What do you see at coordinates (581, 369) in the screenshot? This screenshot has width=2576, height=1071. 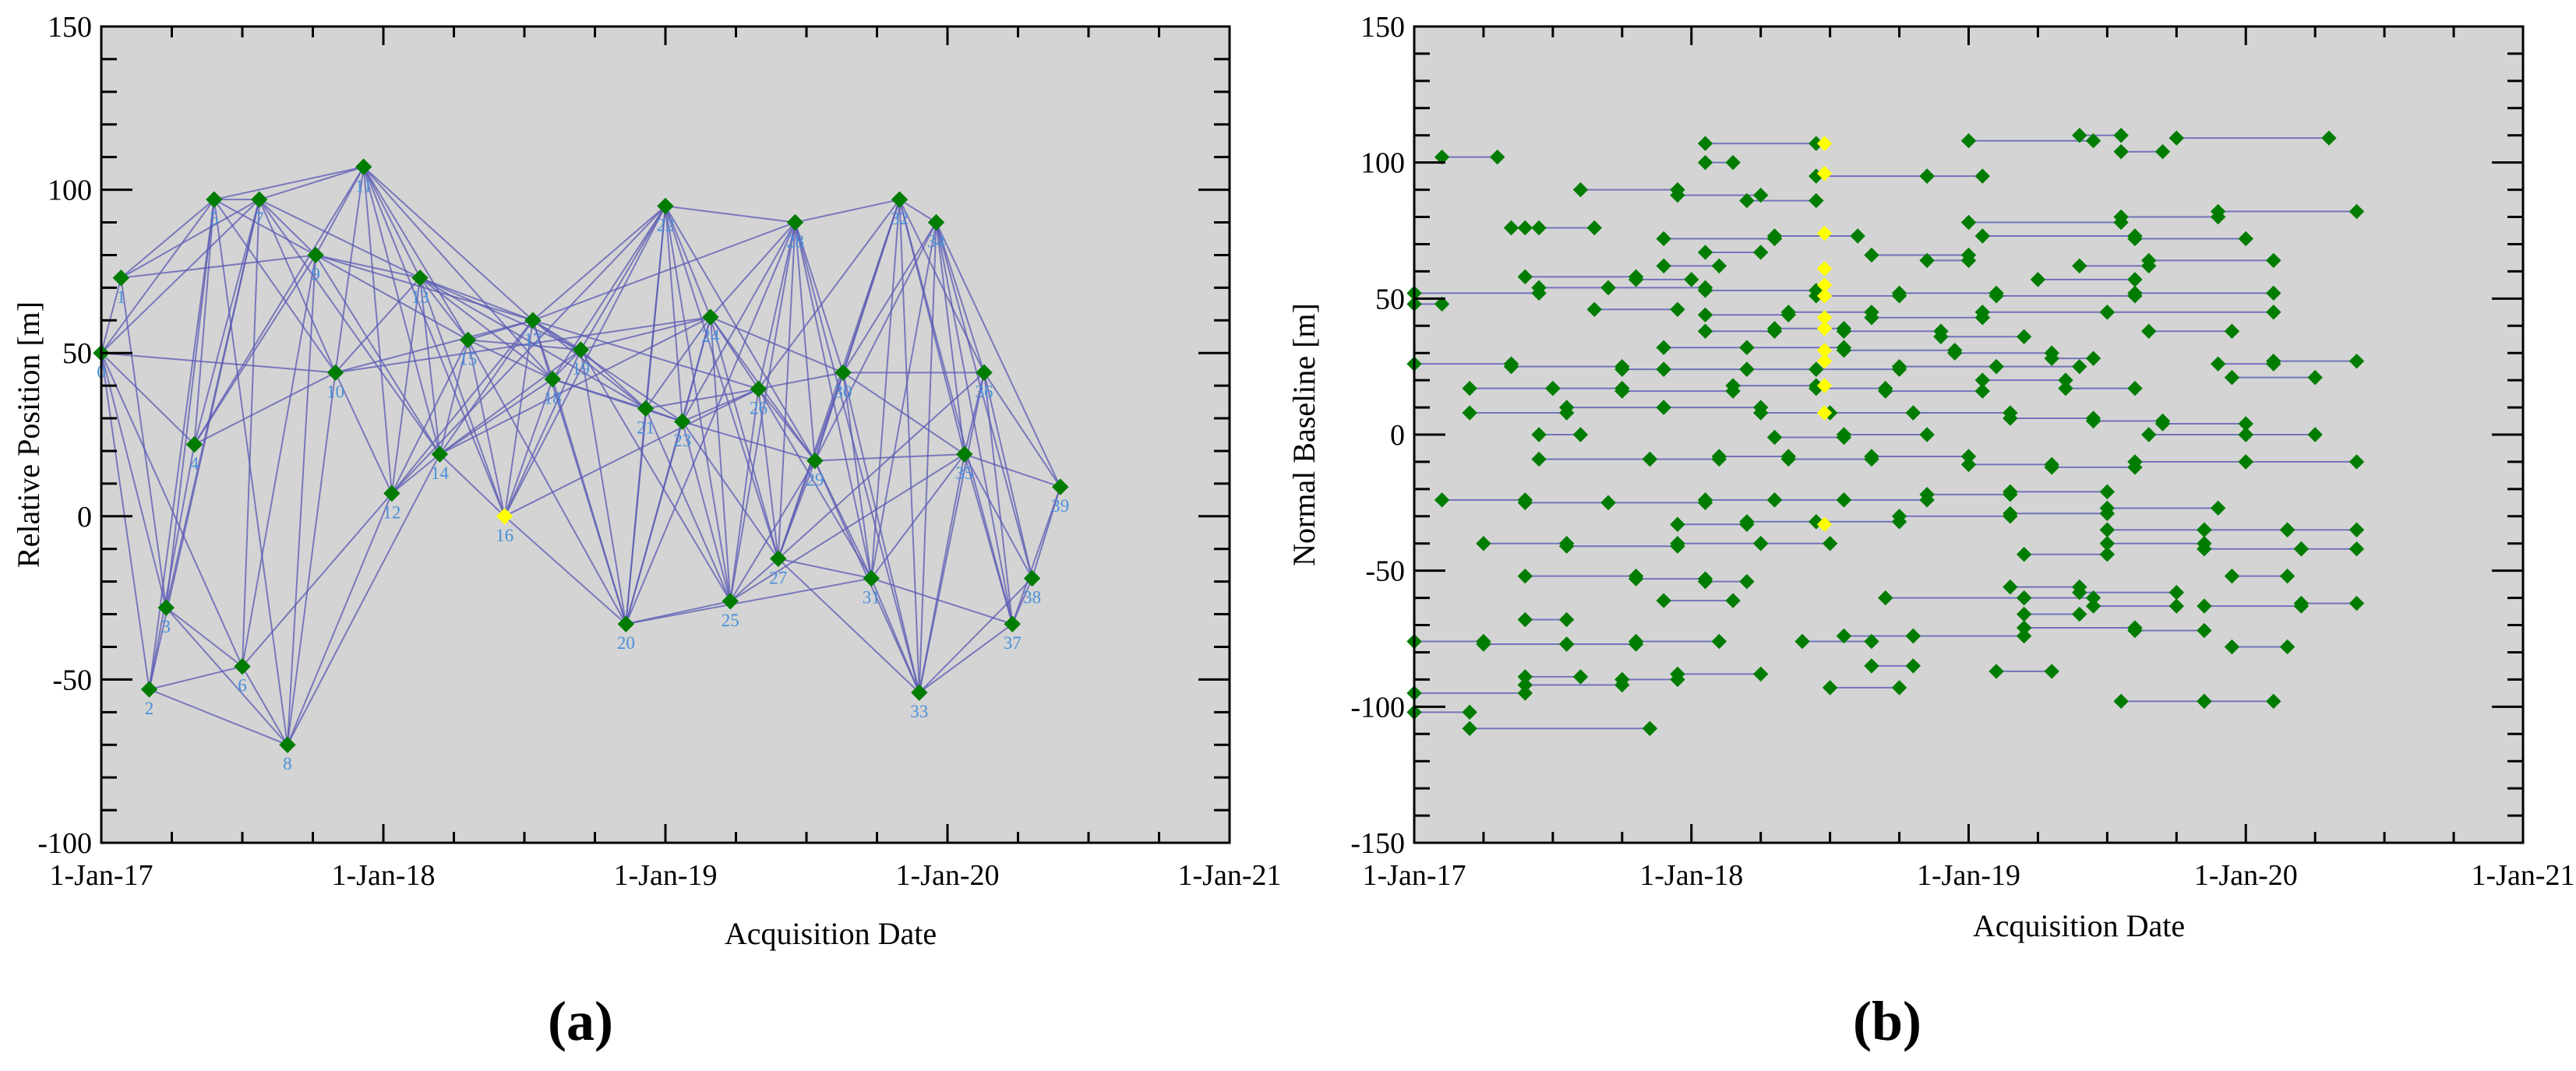 I see `node-label: 19` at bounding box center [581, 369].